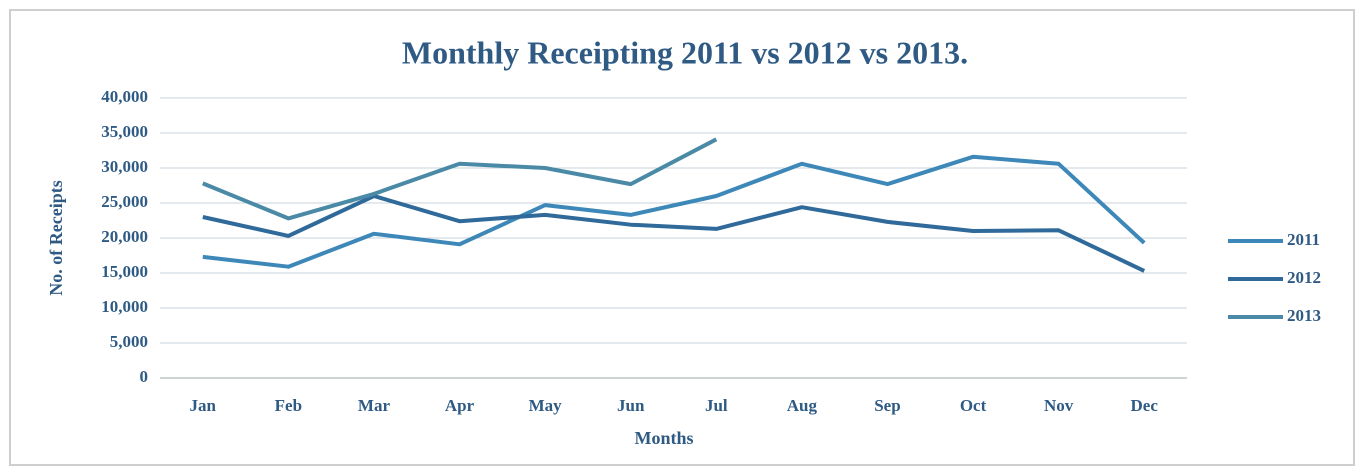  Describe the element at coordinates (56, 237) in the screenshot. I see `y-axis-label: No. of Receipts` at that location.